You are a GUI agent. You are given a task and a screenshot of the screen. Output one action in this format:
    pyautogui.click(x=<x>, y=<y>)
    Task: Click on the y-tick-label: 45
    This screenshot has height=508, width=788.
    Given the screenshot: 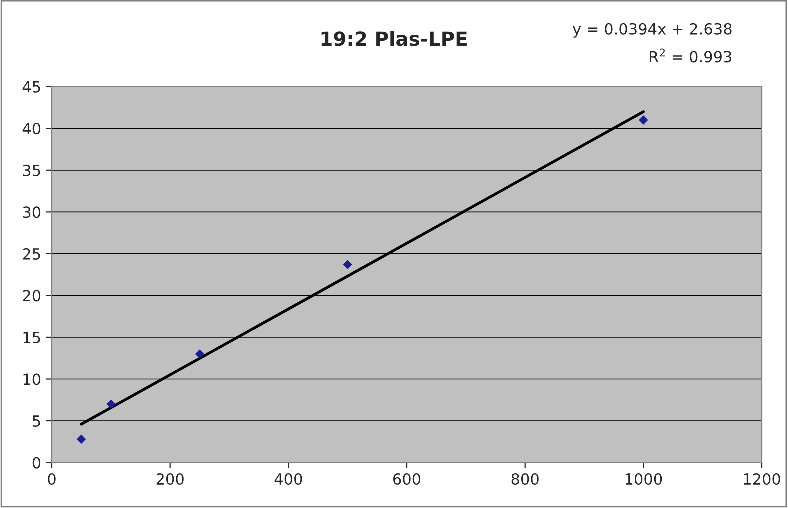 What is the action you would take?
    pyautogui.click(x=31, y=87)
    